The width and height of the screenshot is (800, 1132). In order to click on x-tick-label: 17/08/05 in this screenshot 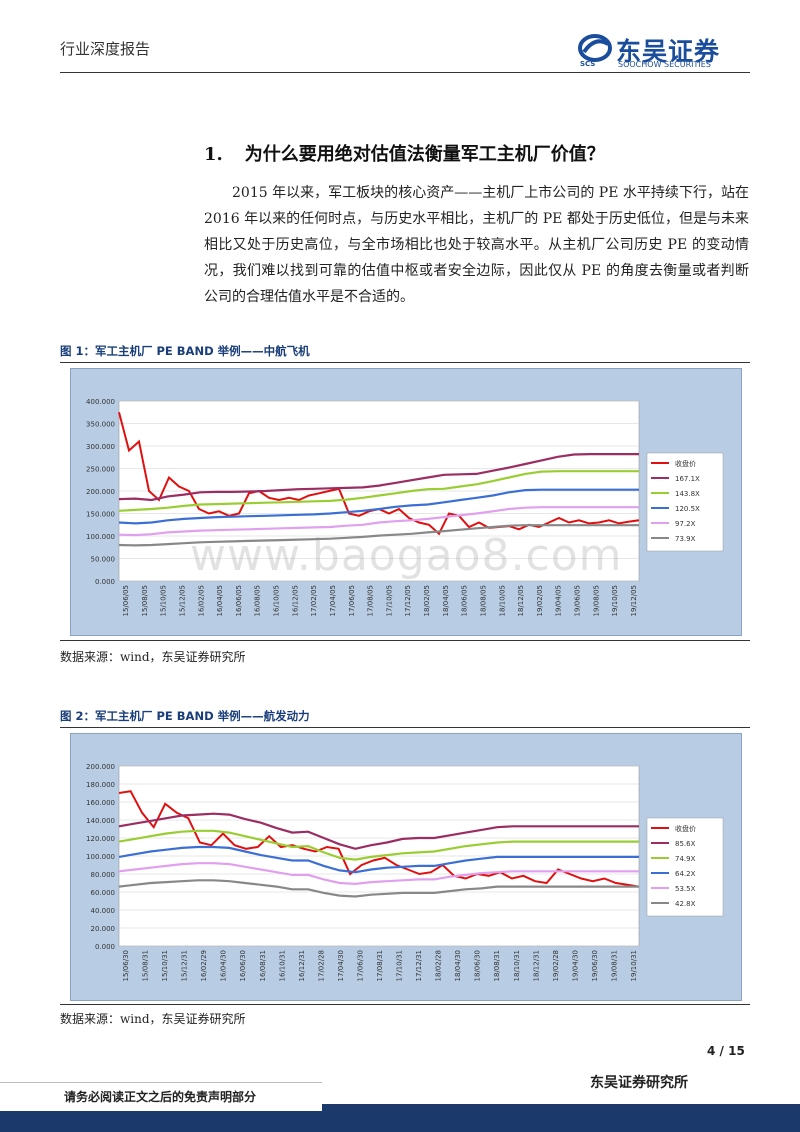, I will do `click(371, 600)`.